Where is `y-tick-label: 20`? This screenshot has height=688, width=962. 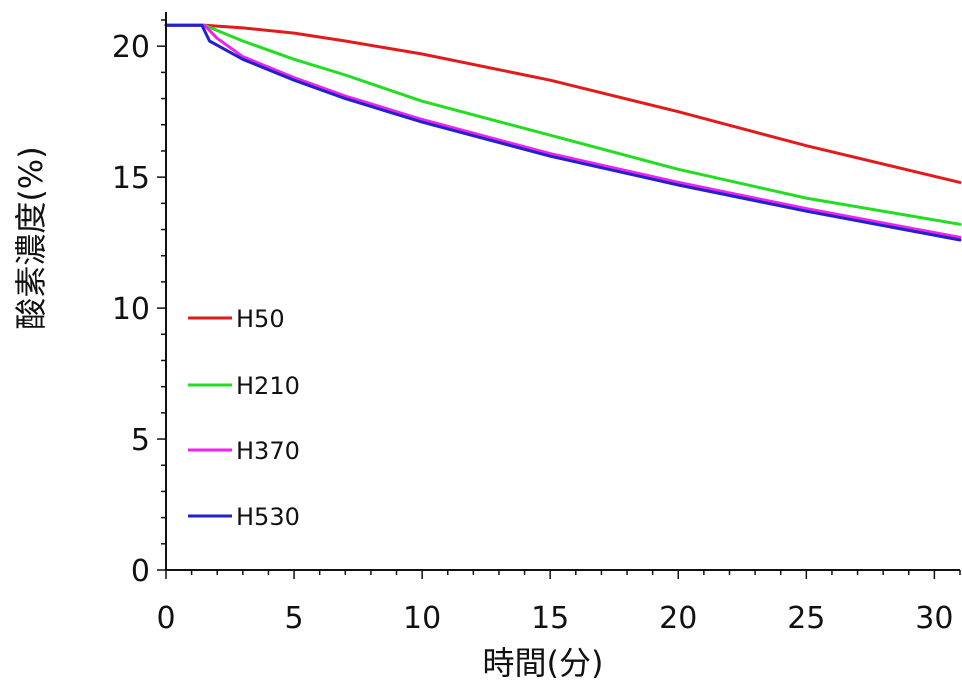
y-tick-label: 20 is located at coordinates (131, 47).